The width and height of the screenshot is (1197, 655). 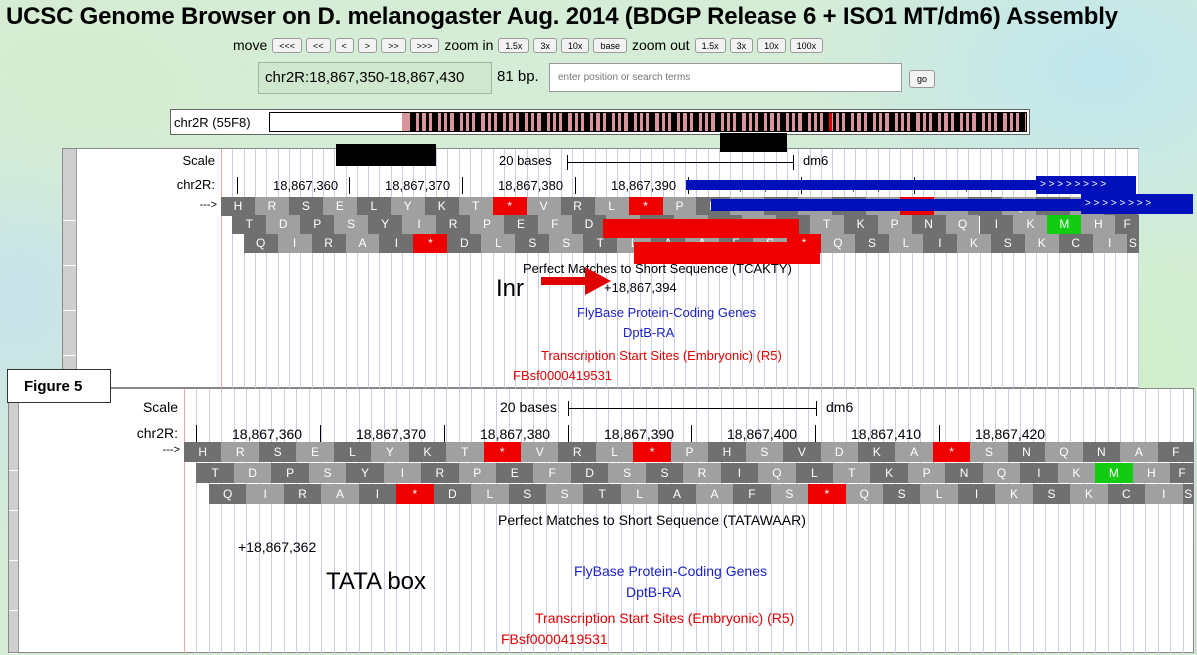 I want to click on search-input: enter position or search terms, so click(x=725, y=77).